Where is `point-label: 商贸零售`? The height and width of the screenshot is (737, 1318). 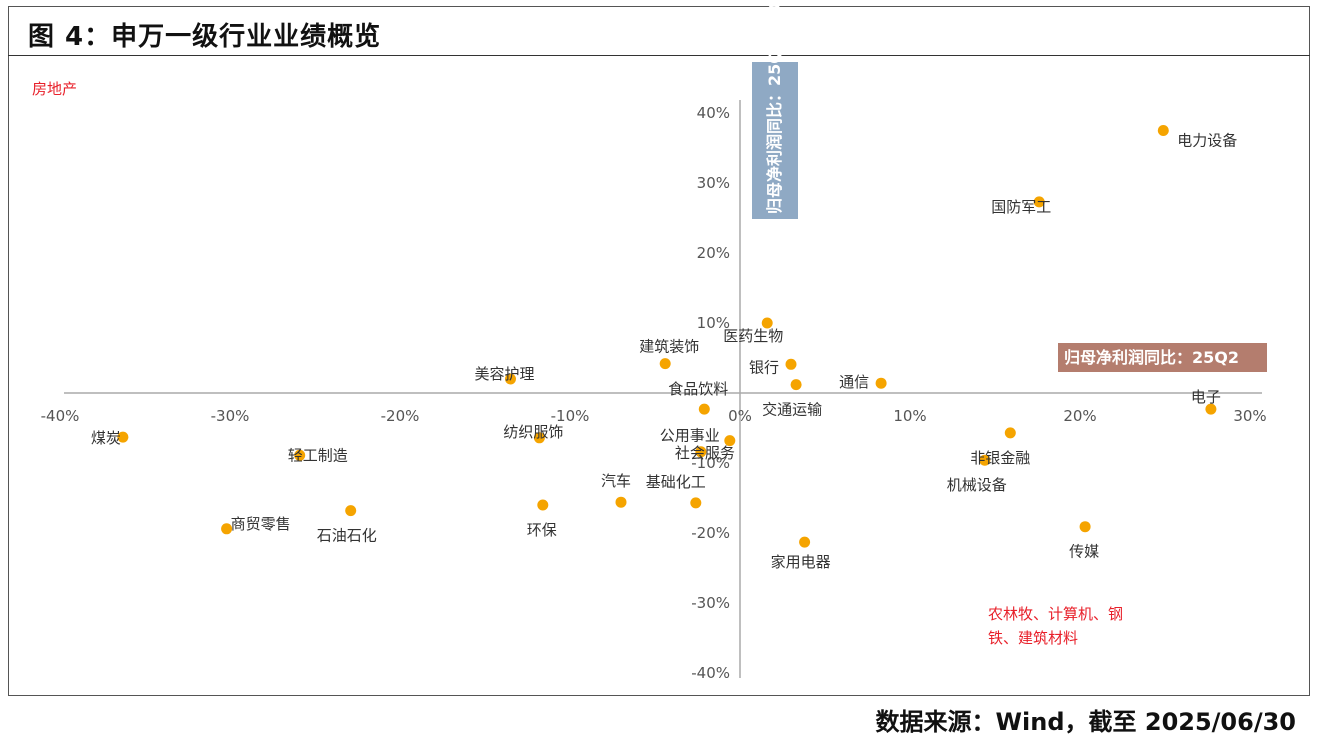
point-label: 商贸零售 is located at coordinates (261, 524).